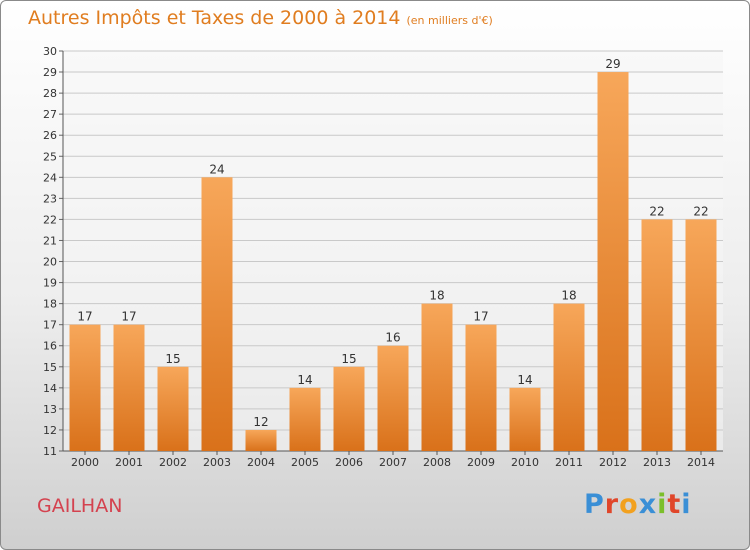 This screenshot has height=550, width=750. What do you see at coordinates (50, 409) in the screenshot?
I see `y-tick-label: 13` at bounding box center [50, 409].